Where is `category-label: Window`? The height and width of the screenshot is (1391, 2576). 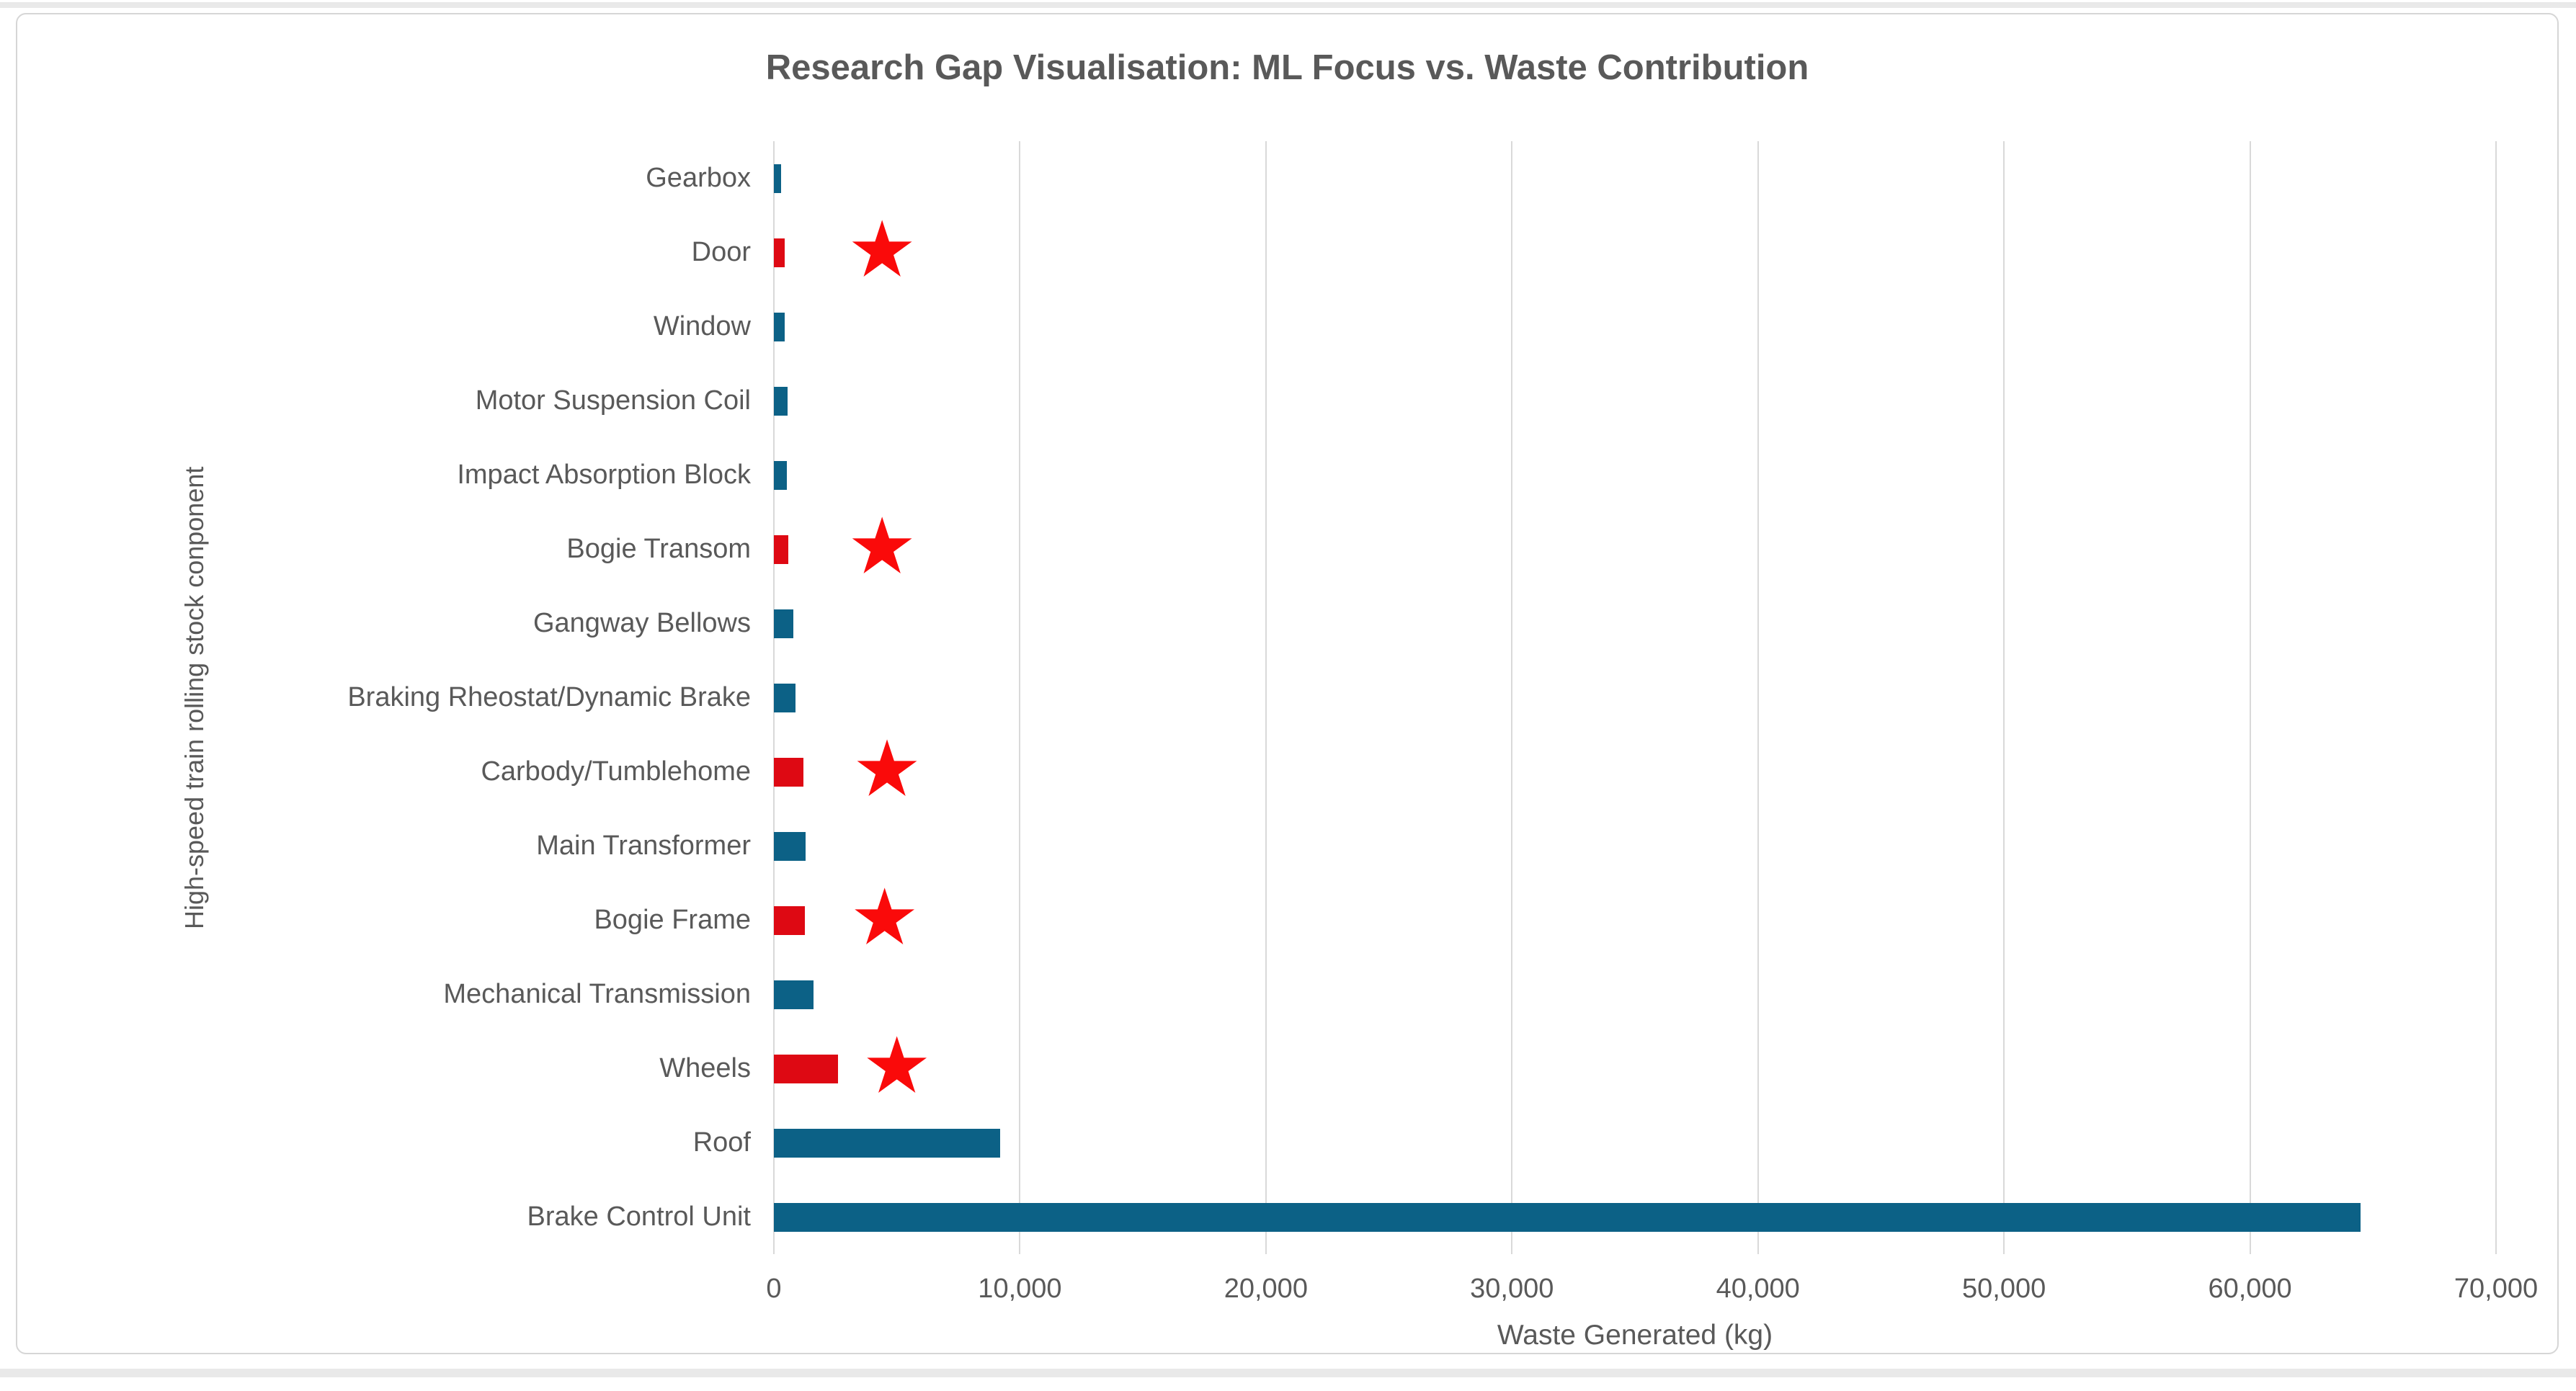 category-label: Window is located at coordinates (702, 326).